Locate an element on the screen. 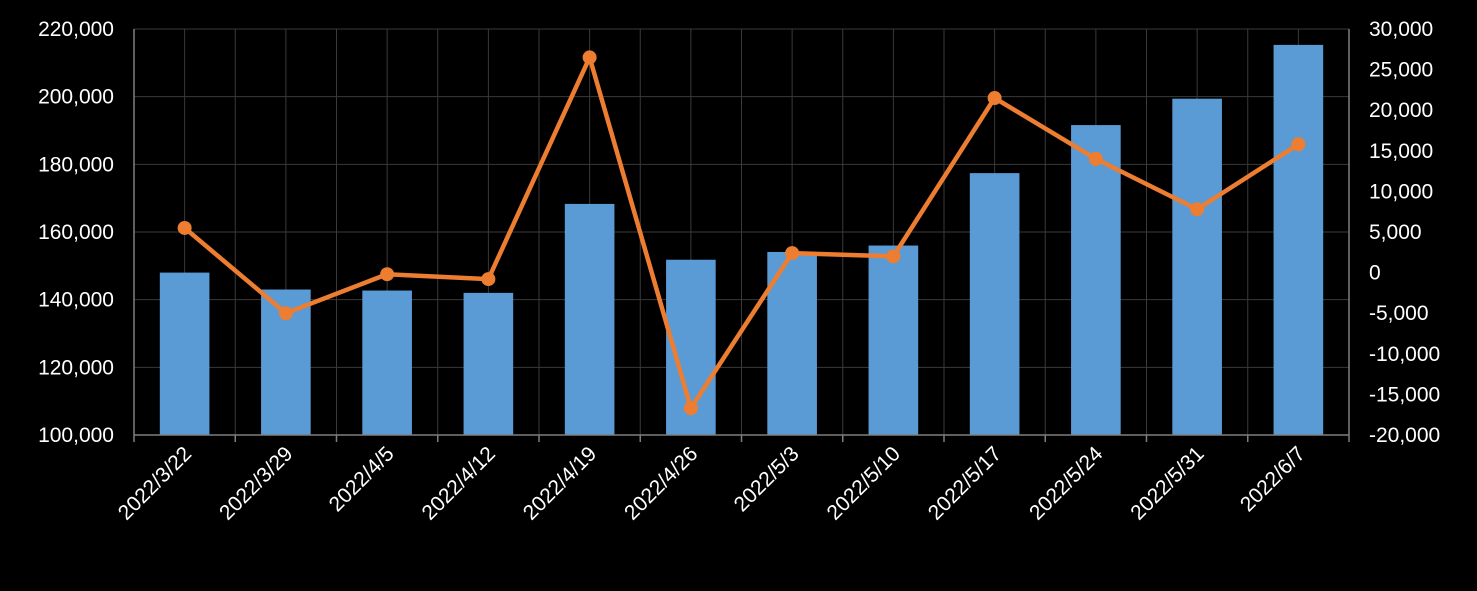 Image resolution: width=1477 pixels, height=591 pixels. y-left-tick-label: 200,000 is located at coordinates (76, 97).